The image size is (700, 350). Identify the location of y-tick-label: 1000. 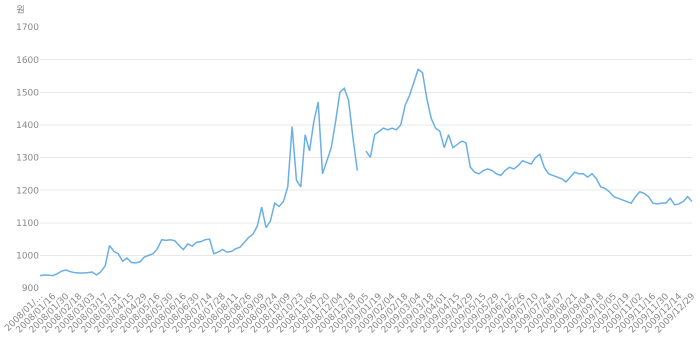
(28, 257).